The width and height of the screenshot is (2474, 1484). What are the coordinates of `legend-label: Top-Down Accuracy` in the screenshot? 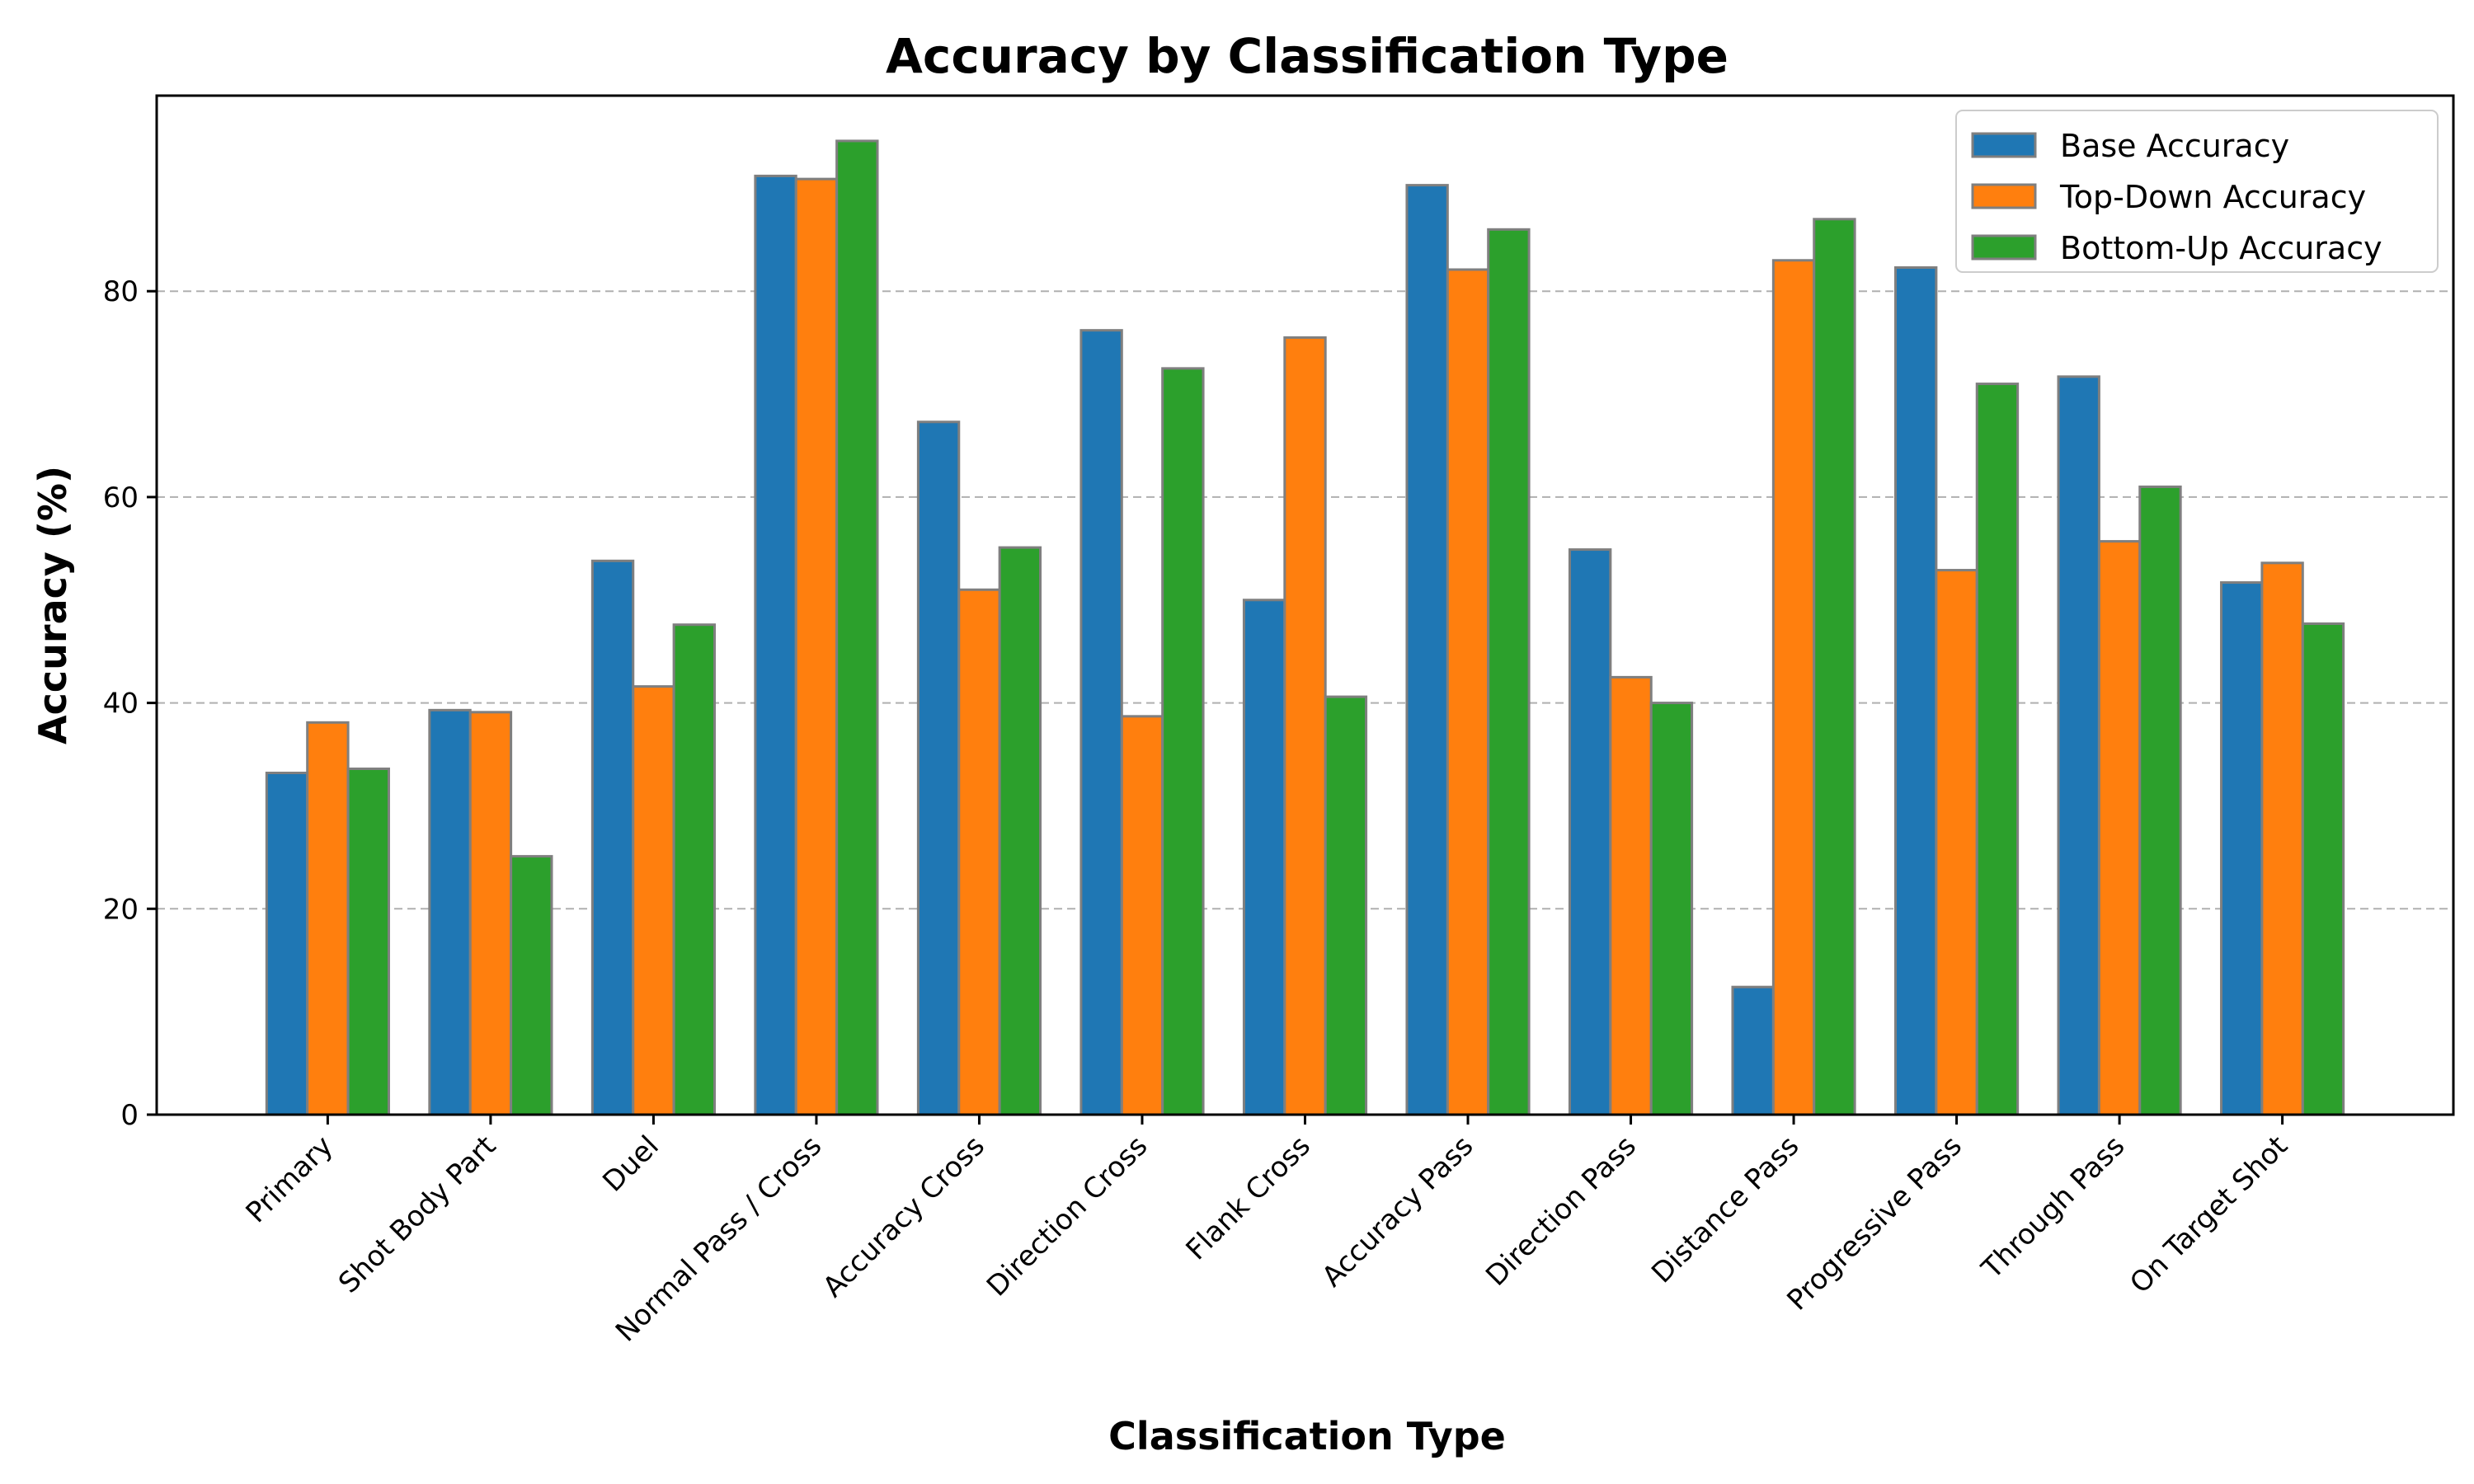 It's located at (2212, 197).